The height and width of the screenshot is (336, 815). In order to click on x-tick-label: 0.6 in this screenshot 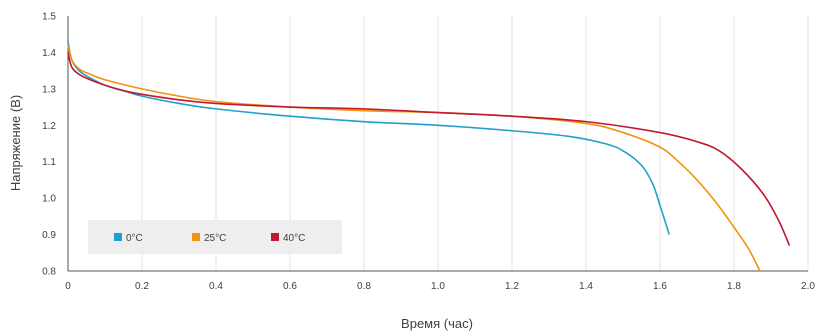, I will do `click(290, 286)`.